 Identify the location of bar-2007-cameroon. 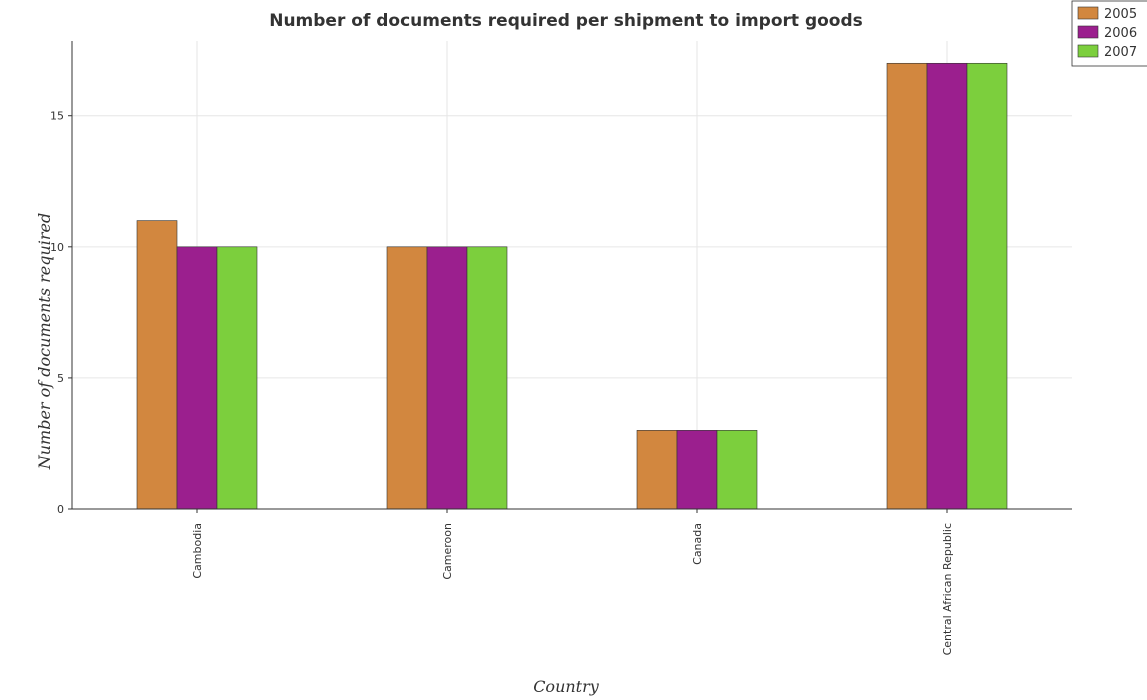
(487, 378).